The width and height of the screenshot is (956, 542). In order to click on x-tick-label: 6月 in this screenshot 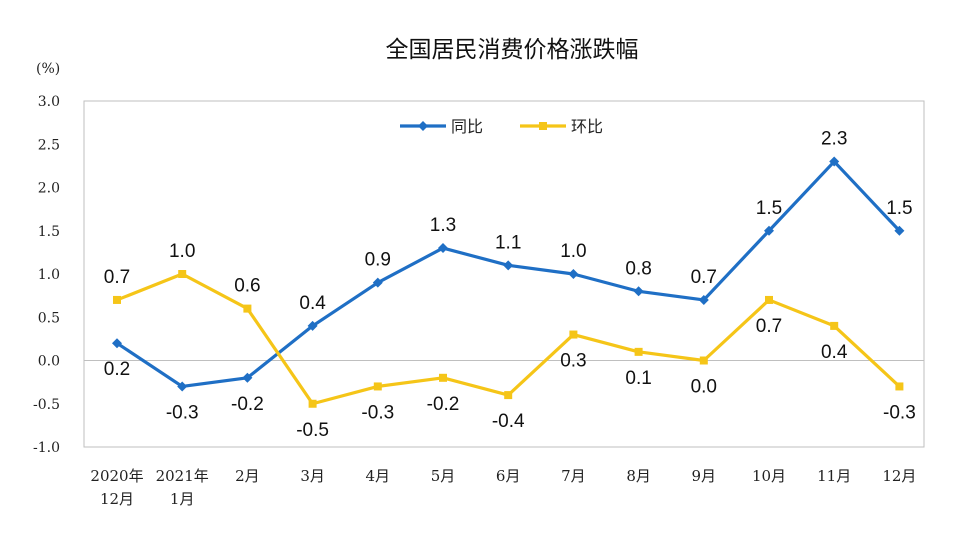, I will do `click(508, 476)`.